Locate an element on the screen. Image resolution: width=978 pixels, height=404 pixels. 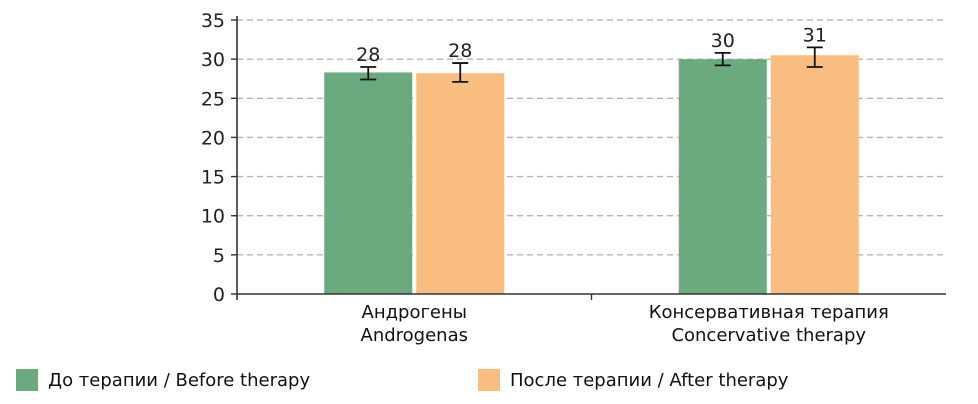
legend-item-before: До терапии / Before therapy is located at coordinates (163, 380).